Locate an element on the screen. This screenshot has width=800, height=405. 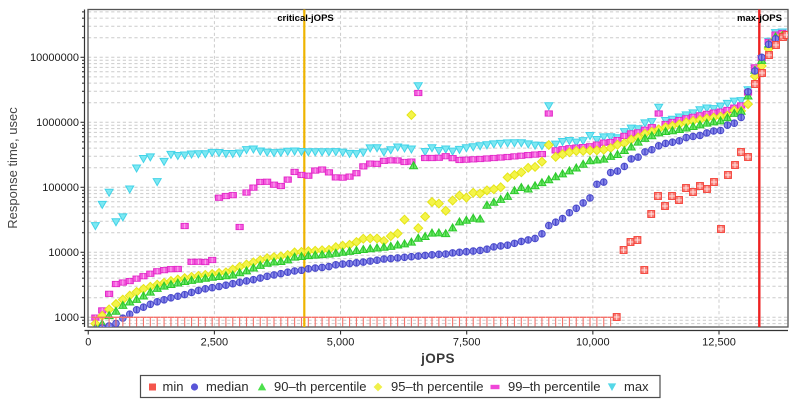
svg-text: 1000 is located at coordinates (67, 318).